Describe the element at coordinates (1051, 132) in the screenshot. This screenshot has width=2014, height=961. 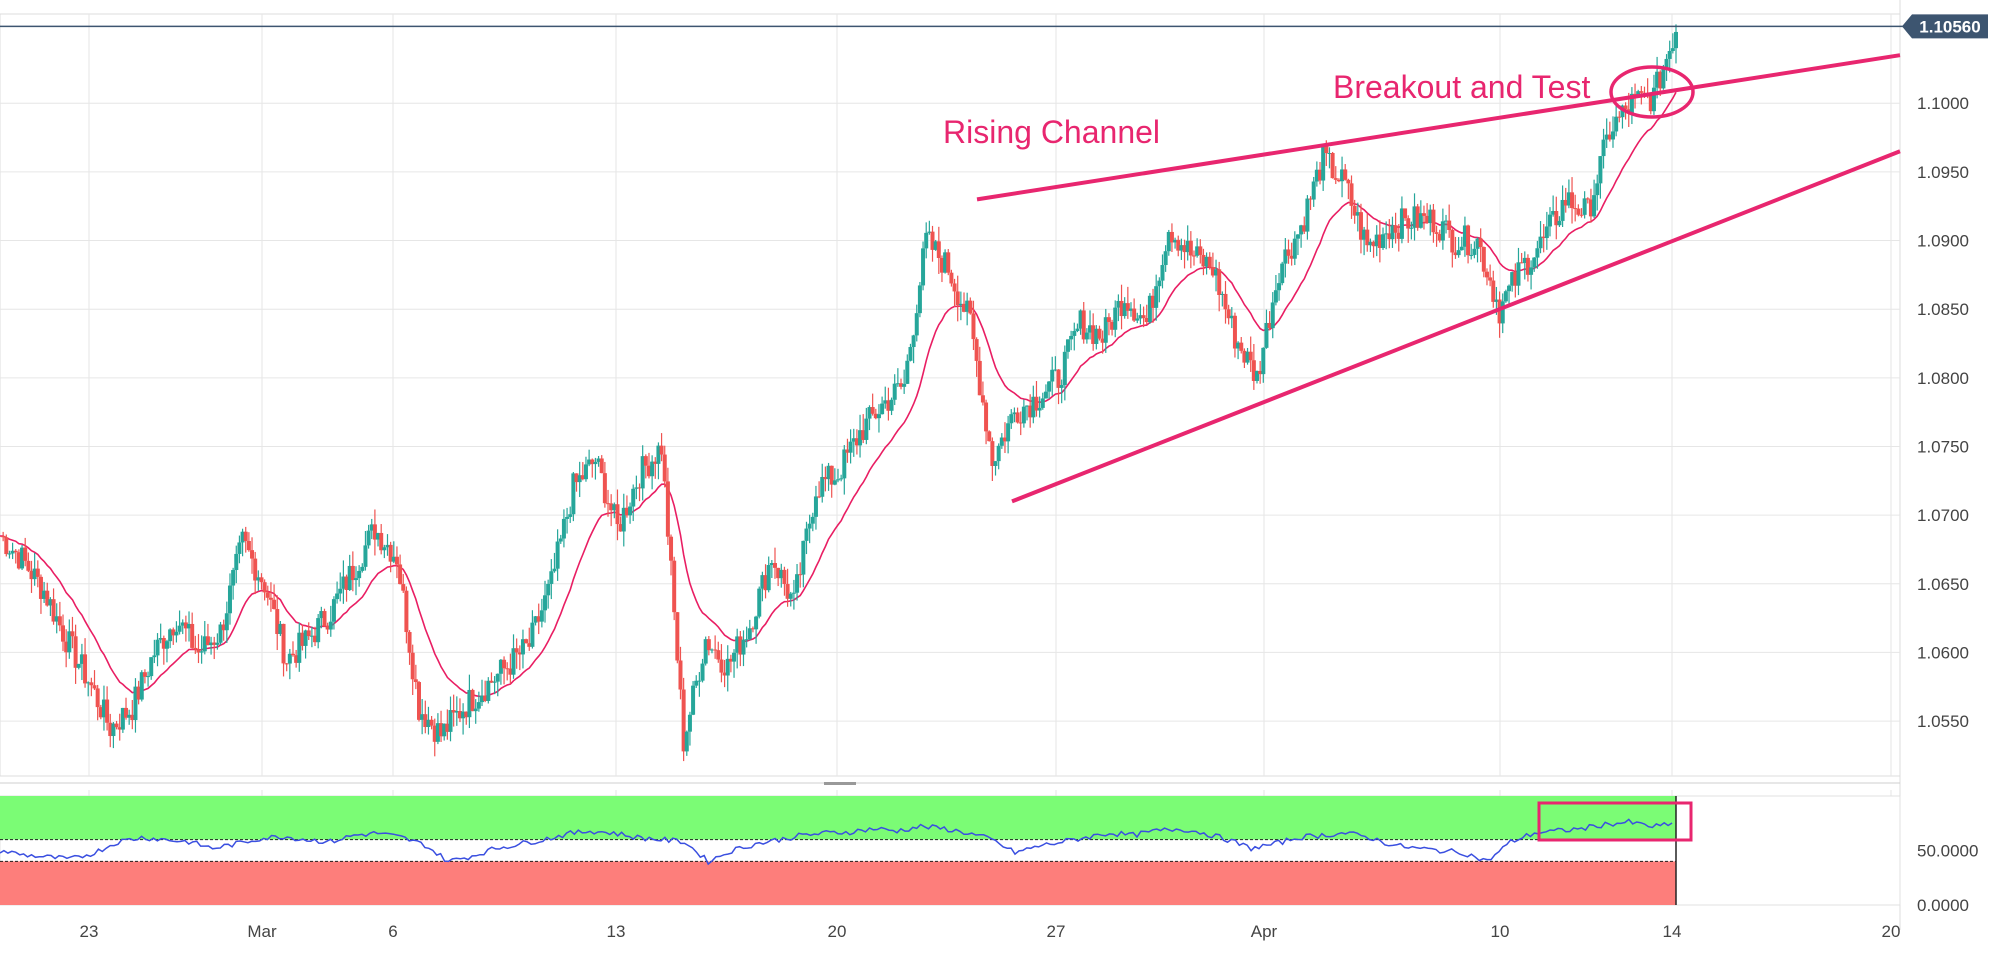
I see `rising-channel-label: Rising Channel` at that location.